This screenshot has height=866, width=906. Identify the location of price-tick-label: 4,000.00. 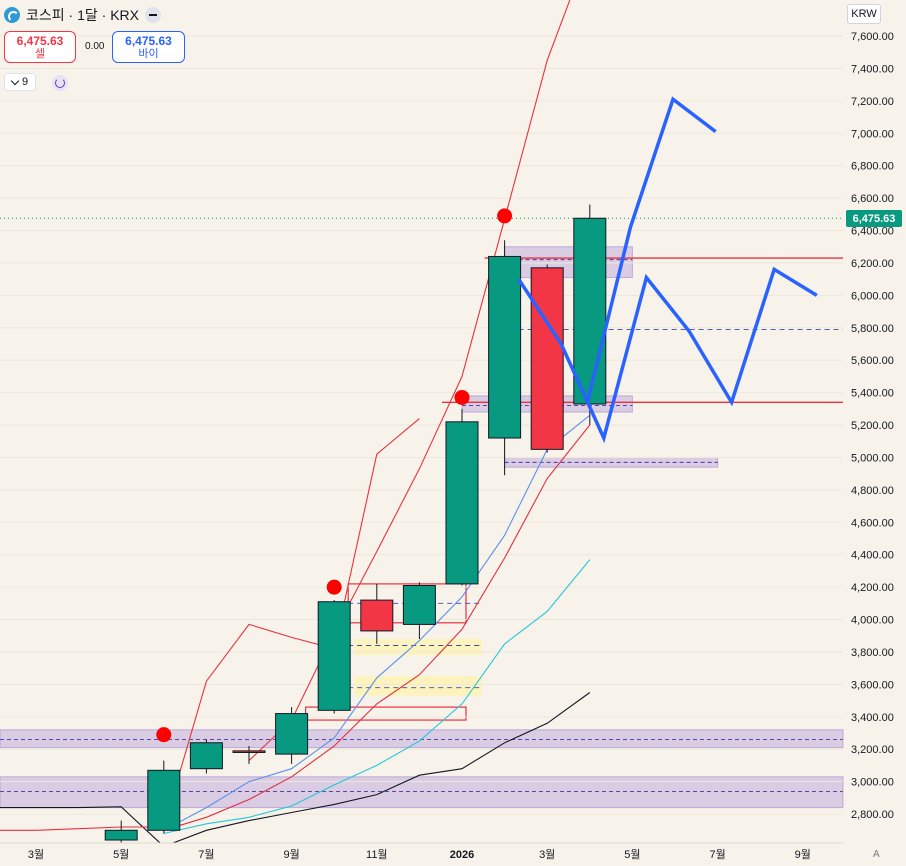
(872, 621).